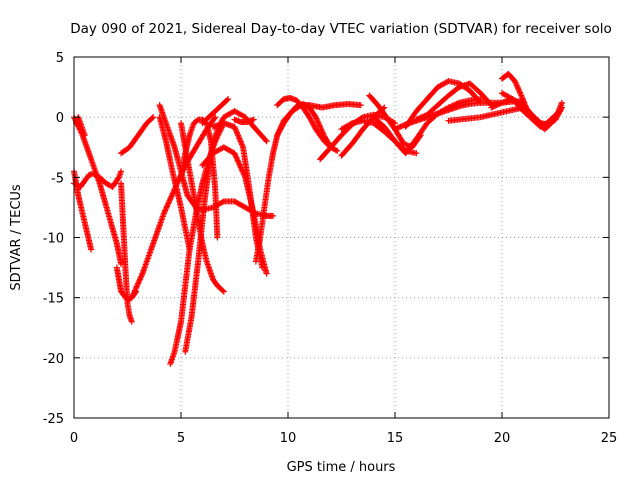 Image resolution: width=640 pixels, height=480 pixels. Describe the element at coordinates (60, 118) in the screenshot. I see `y-tick-label: 0` at that location.